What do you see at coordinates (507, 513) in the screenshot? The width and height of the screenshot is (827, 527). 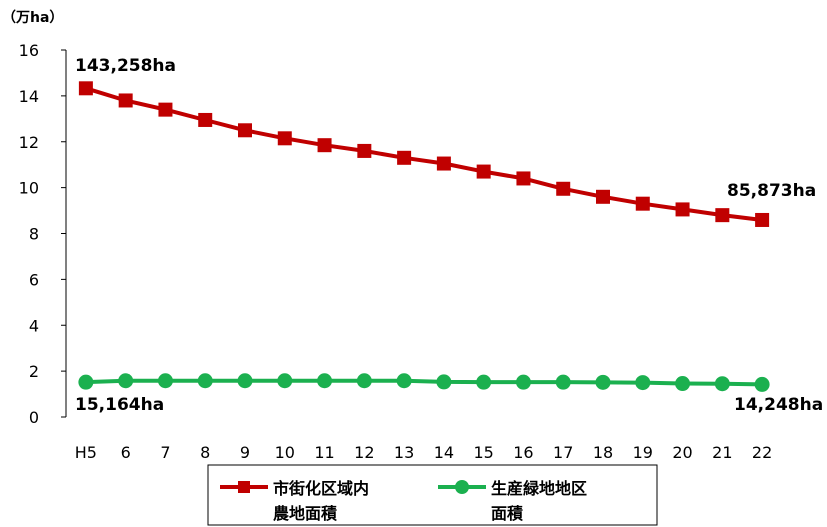 I see `legend-label-green-line2: 面積` at bounding box center [507, 513].